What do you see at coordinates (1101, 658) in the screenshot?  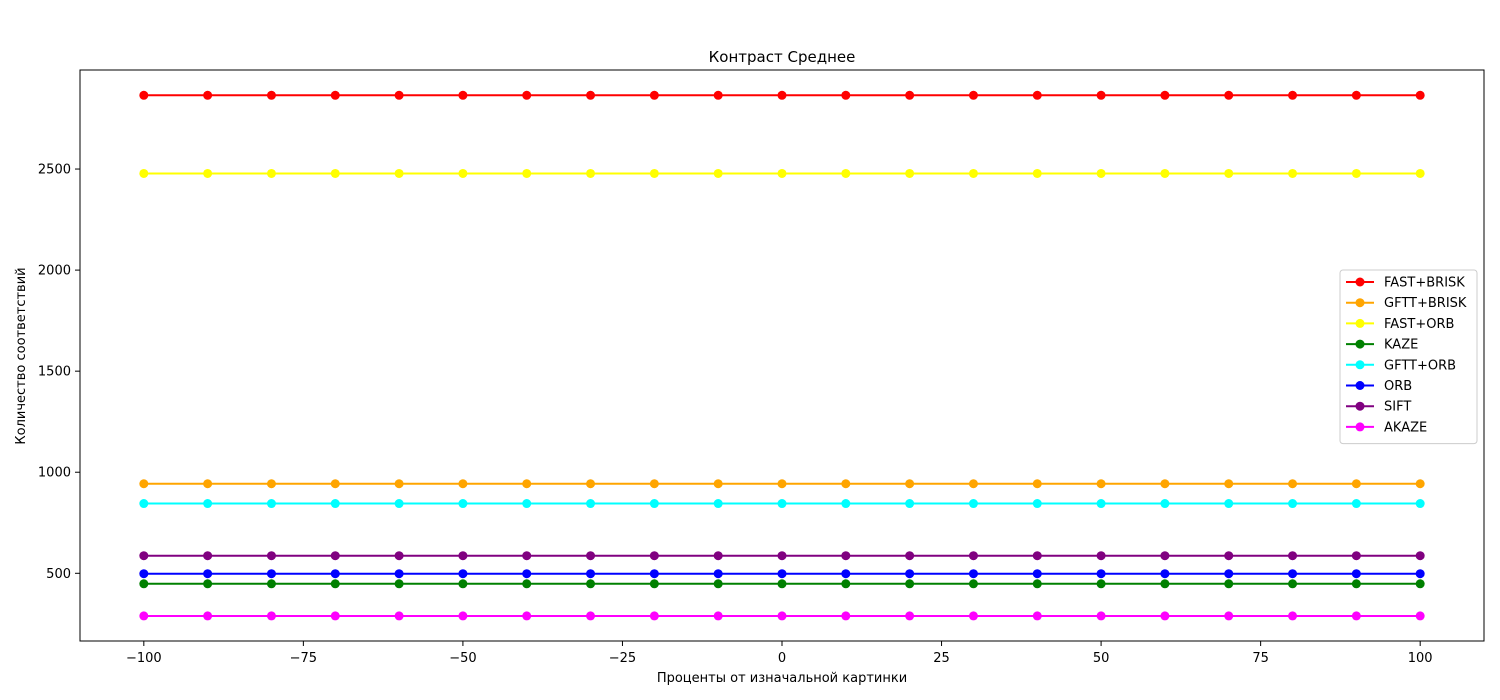 I see `x-tick-label: 50` at bounding box center [1101, 658].